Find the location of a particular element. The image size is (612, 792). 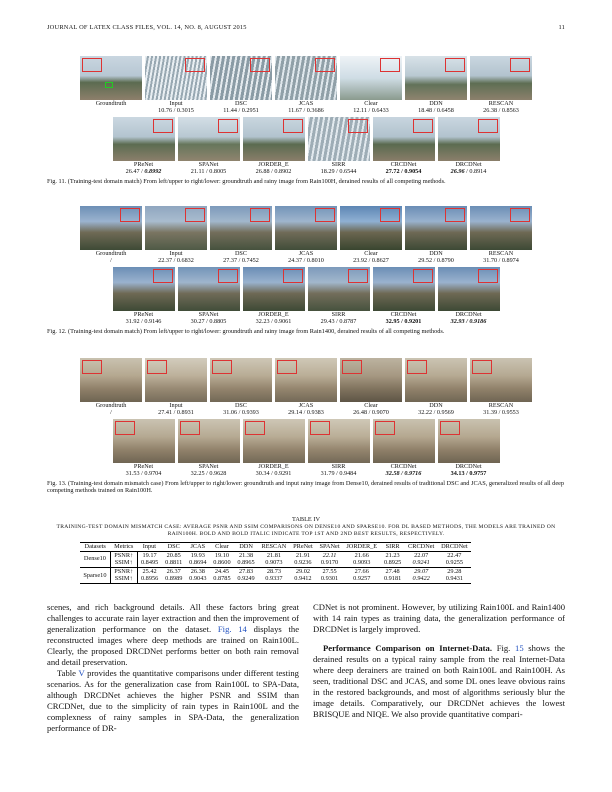

table-cell: 21.91 is located at coordinates (302, 555).